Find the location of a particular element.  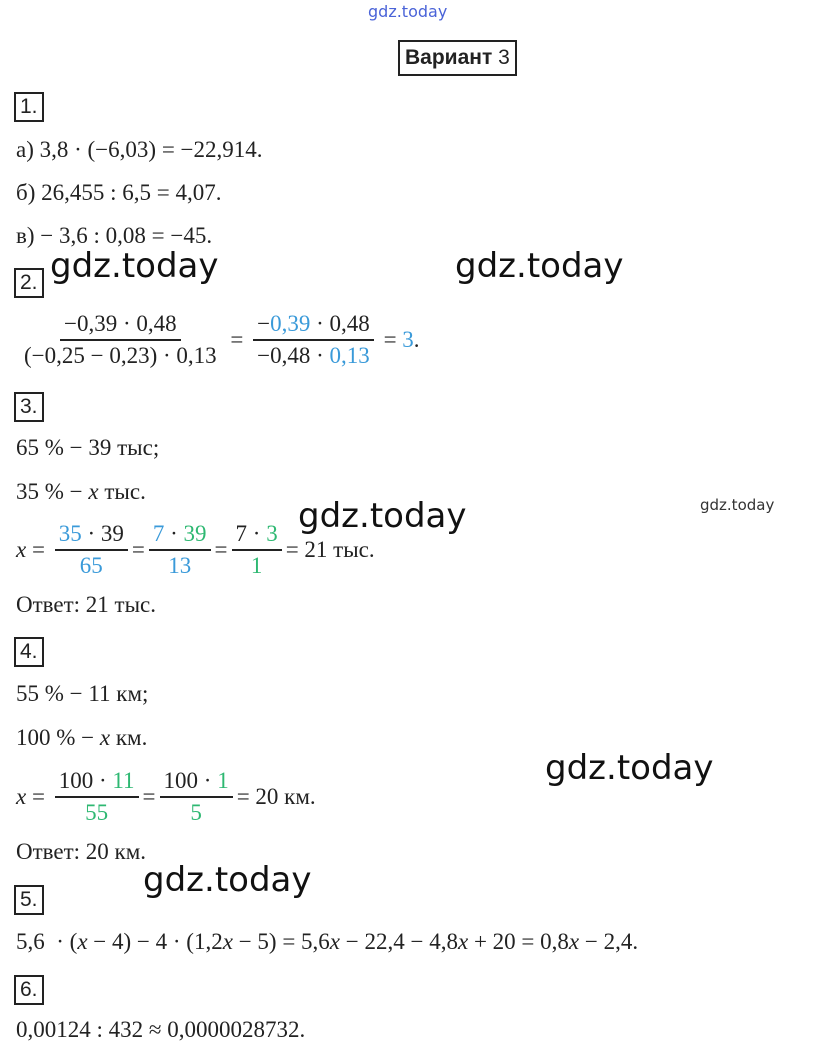

task-number: 4. is located at coordinates (29, 652).